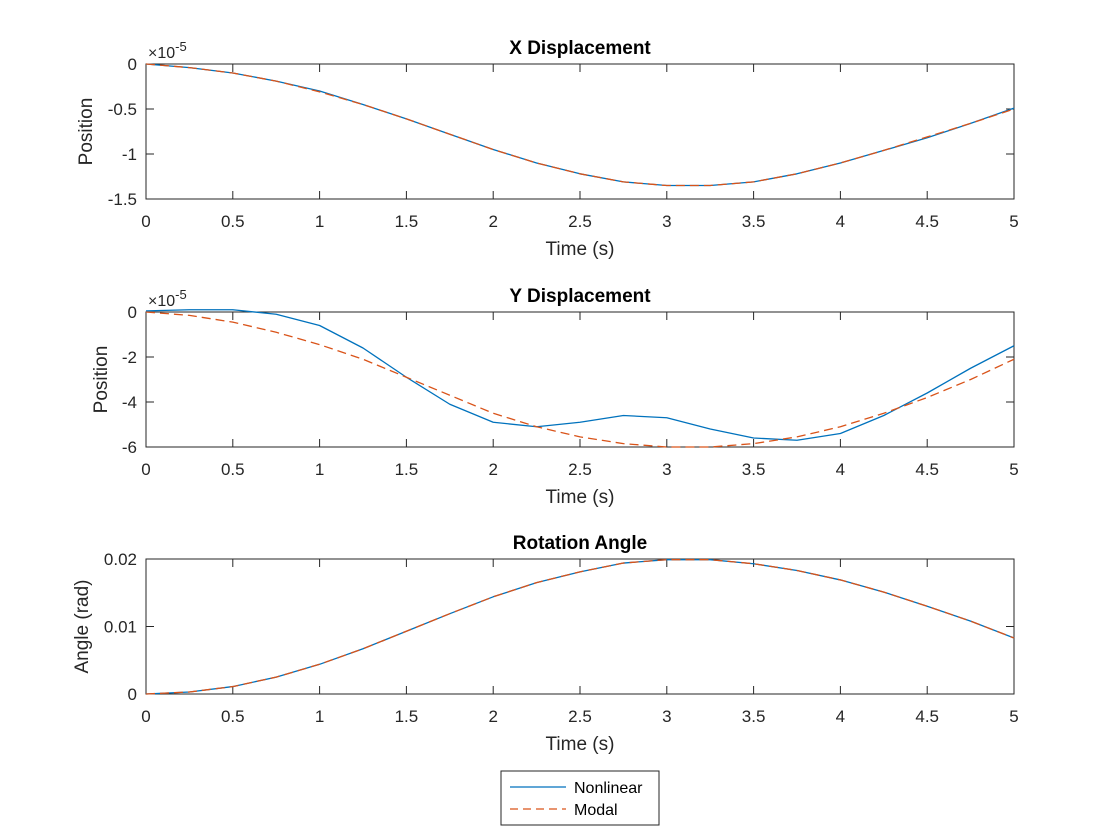  I want to click on y-tick-label: -1, so click(129, 154).